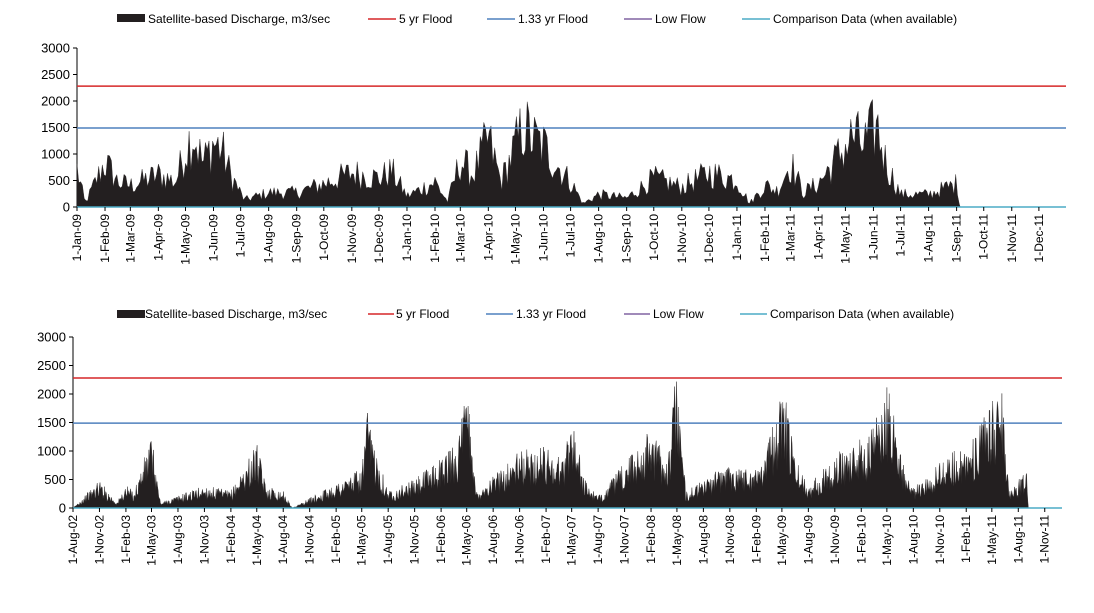 The width and height of the screenshot is (1094, 613). What do you see at coordinates (493, 540) in the screenshot?
I see `x-tick-label: 1-Aug-06` at bounding box center [493, 540].